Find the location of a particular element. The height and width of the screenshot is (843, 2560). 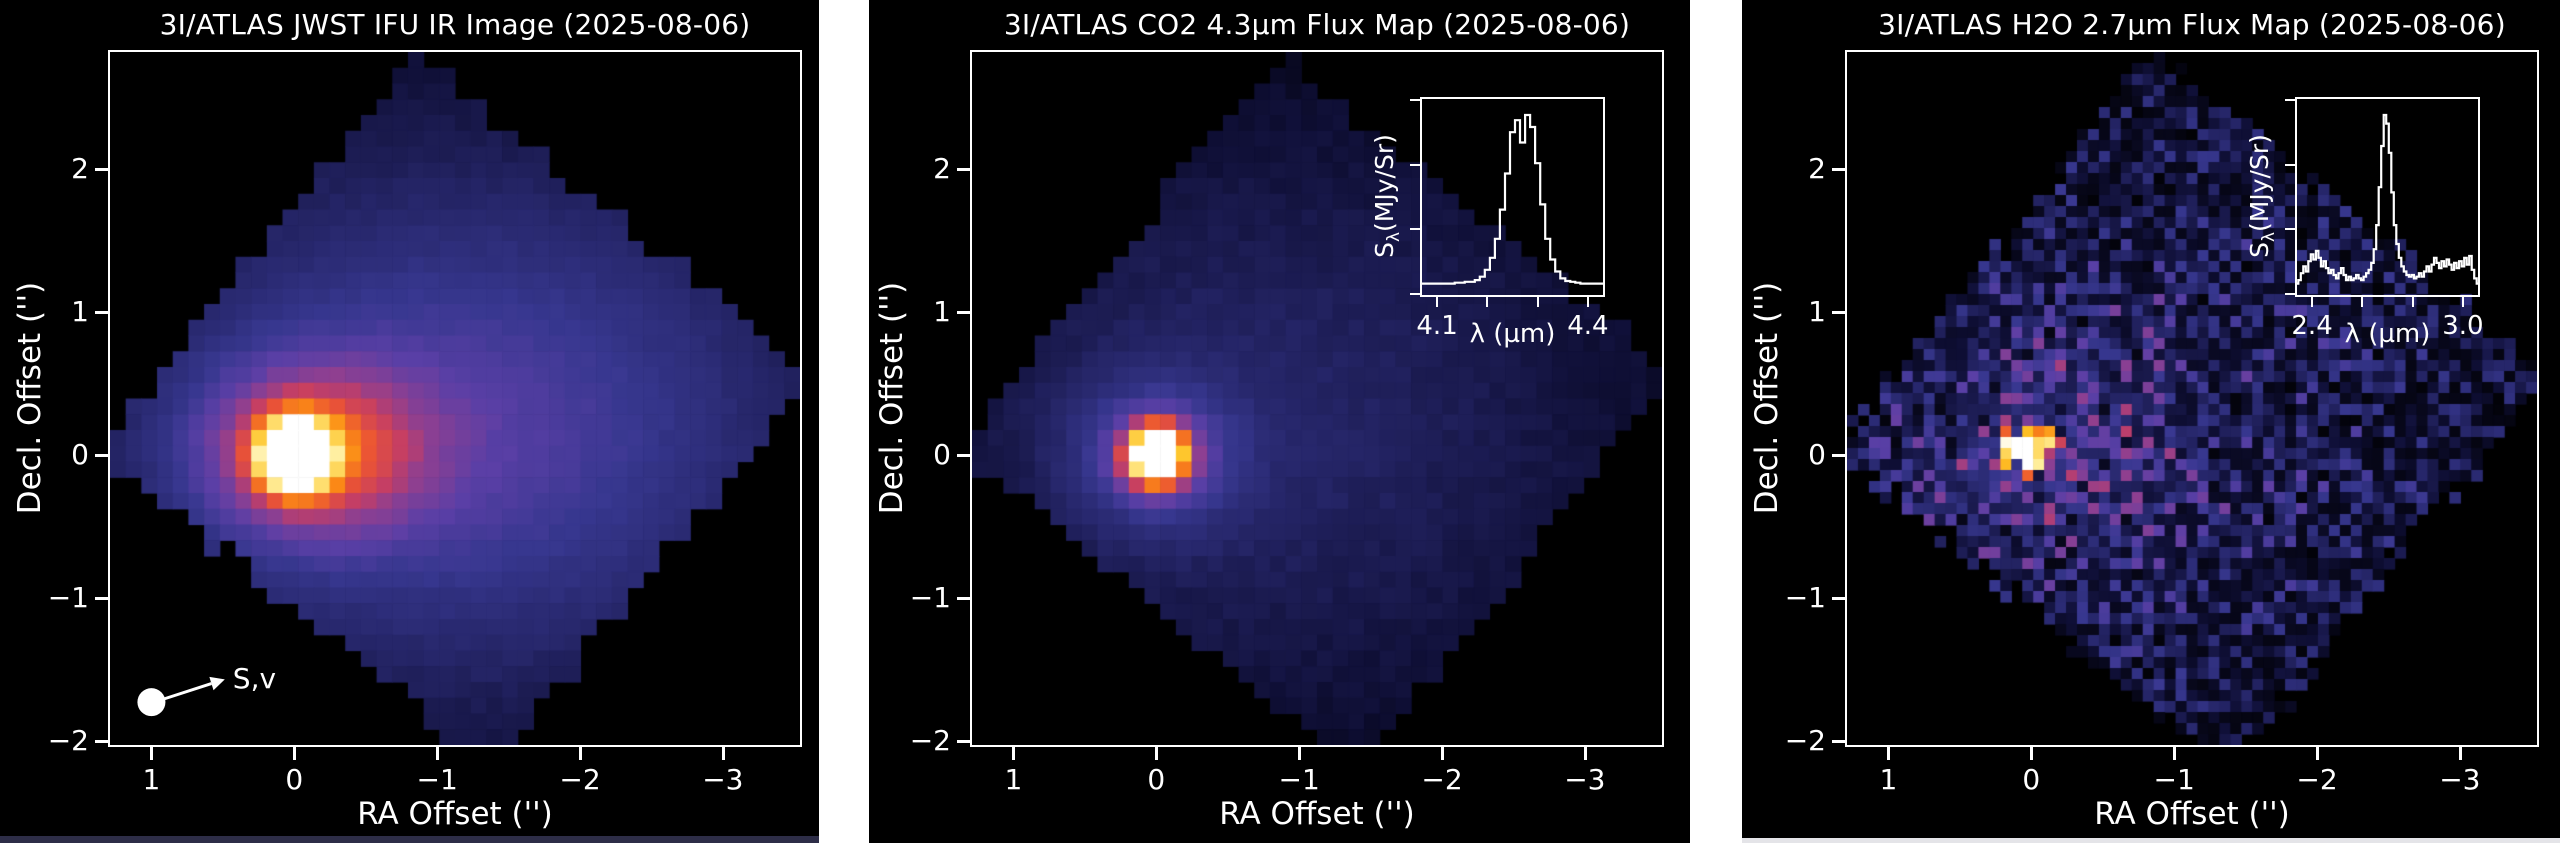

bottom-edge-strip-right is located at coordinates (2151, 840).